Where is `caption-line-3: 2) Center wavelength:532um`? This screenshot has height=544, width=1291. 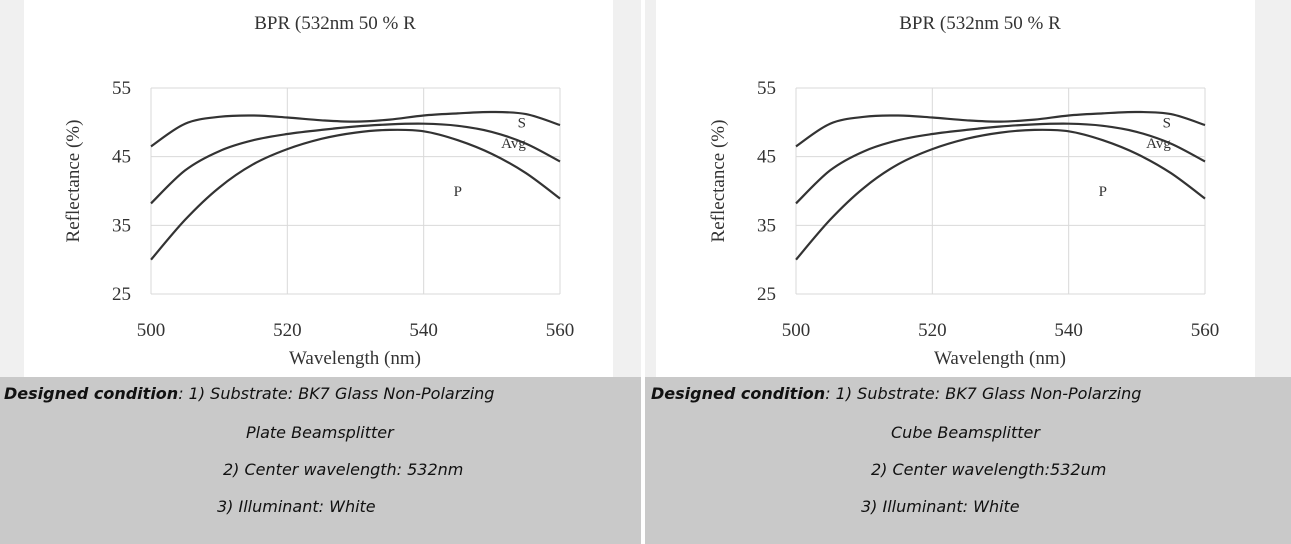 caption-line-3: 2) Center wavelength:532um is located at coordinates (989, 469).